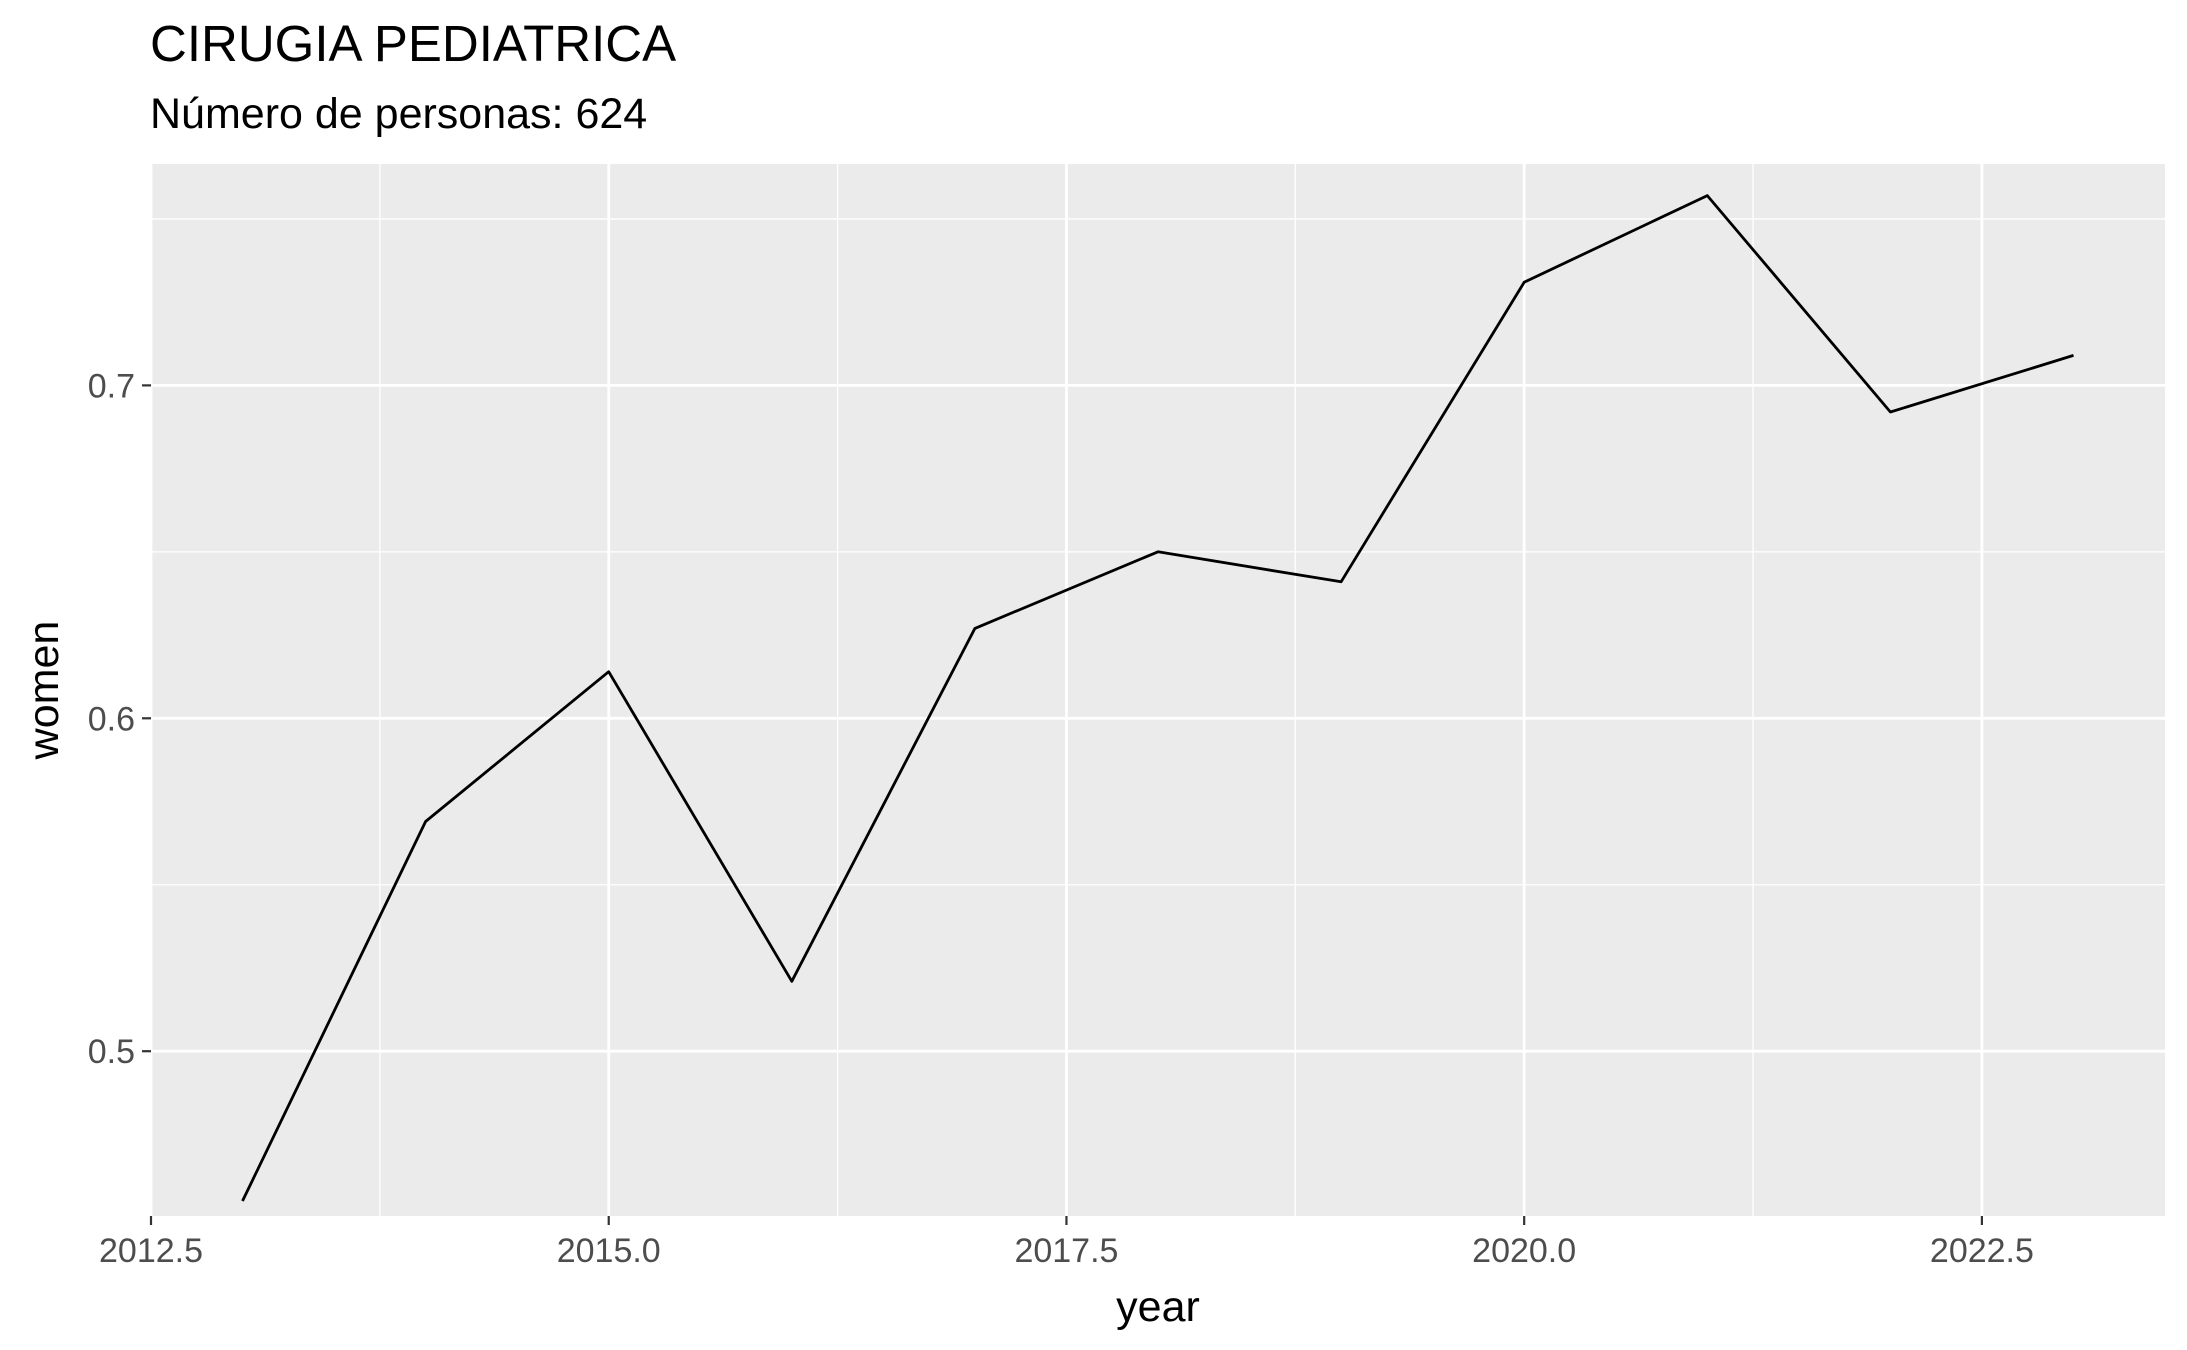  I want to click on y-axis: 0.5 0.6 0.7, so click(119, 719).